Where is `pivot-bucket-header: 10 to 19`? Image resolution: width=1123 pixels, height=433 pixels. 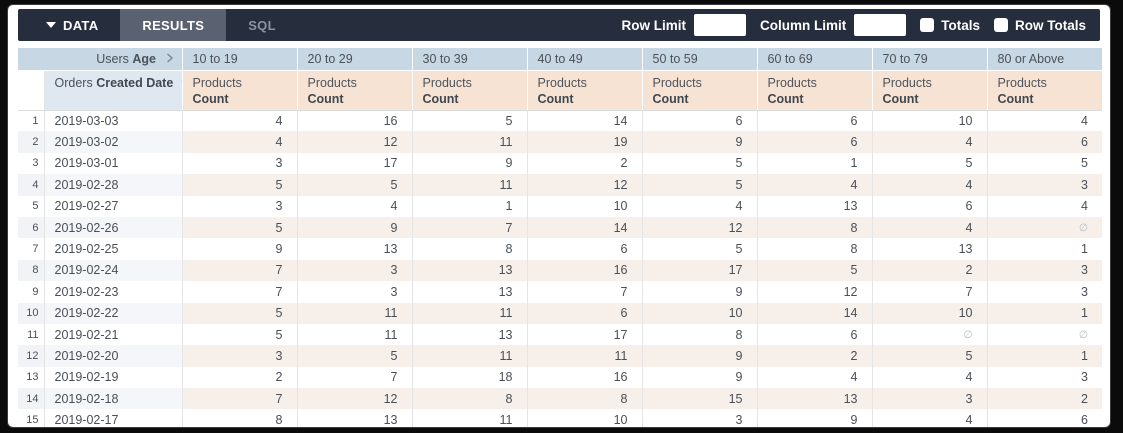 pivot-bucket-header: 10 to 19 is located at coordinates (239, 59).